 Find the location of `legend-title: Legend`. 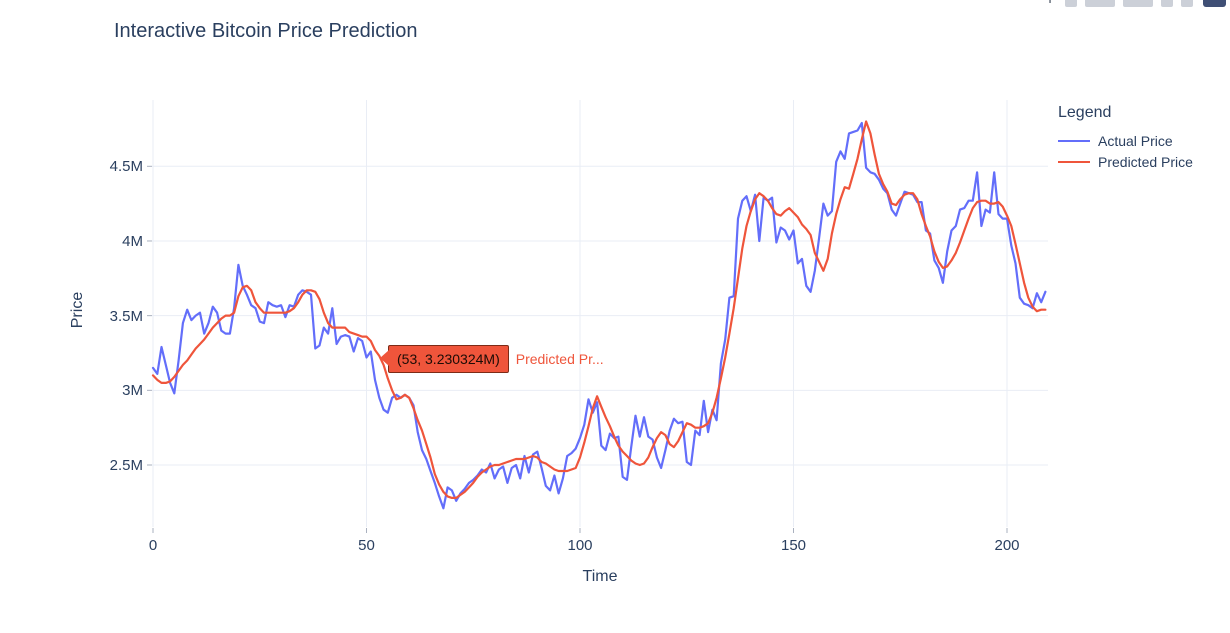

legend-title: Legend is located at coordinates (1085, 112).